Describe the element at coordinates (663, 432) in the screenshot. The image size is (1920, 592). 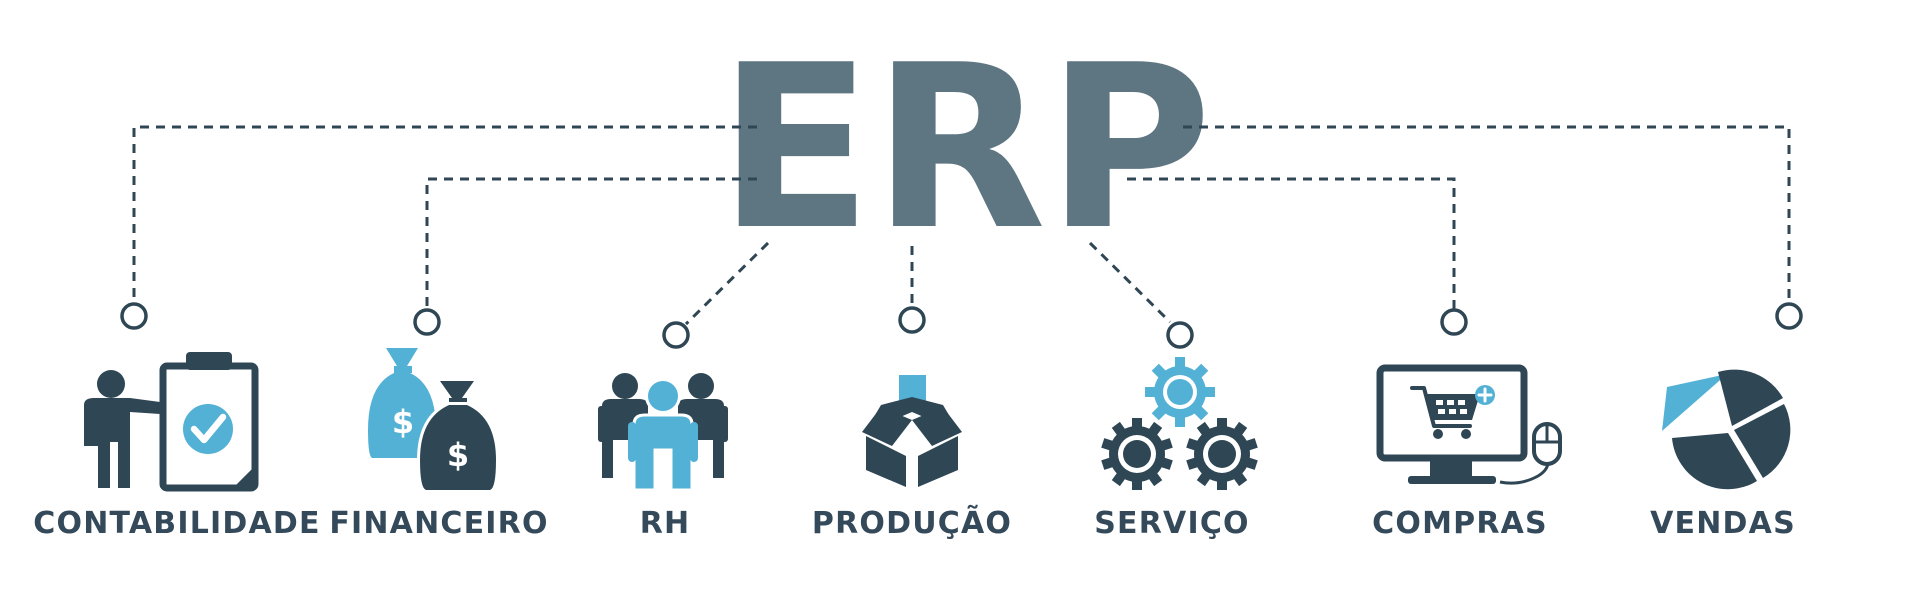
I see `people-group-icon` at that location.